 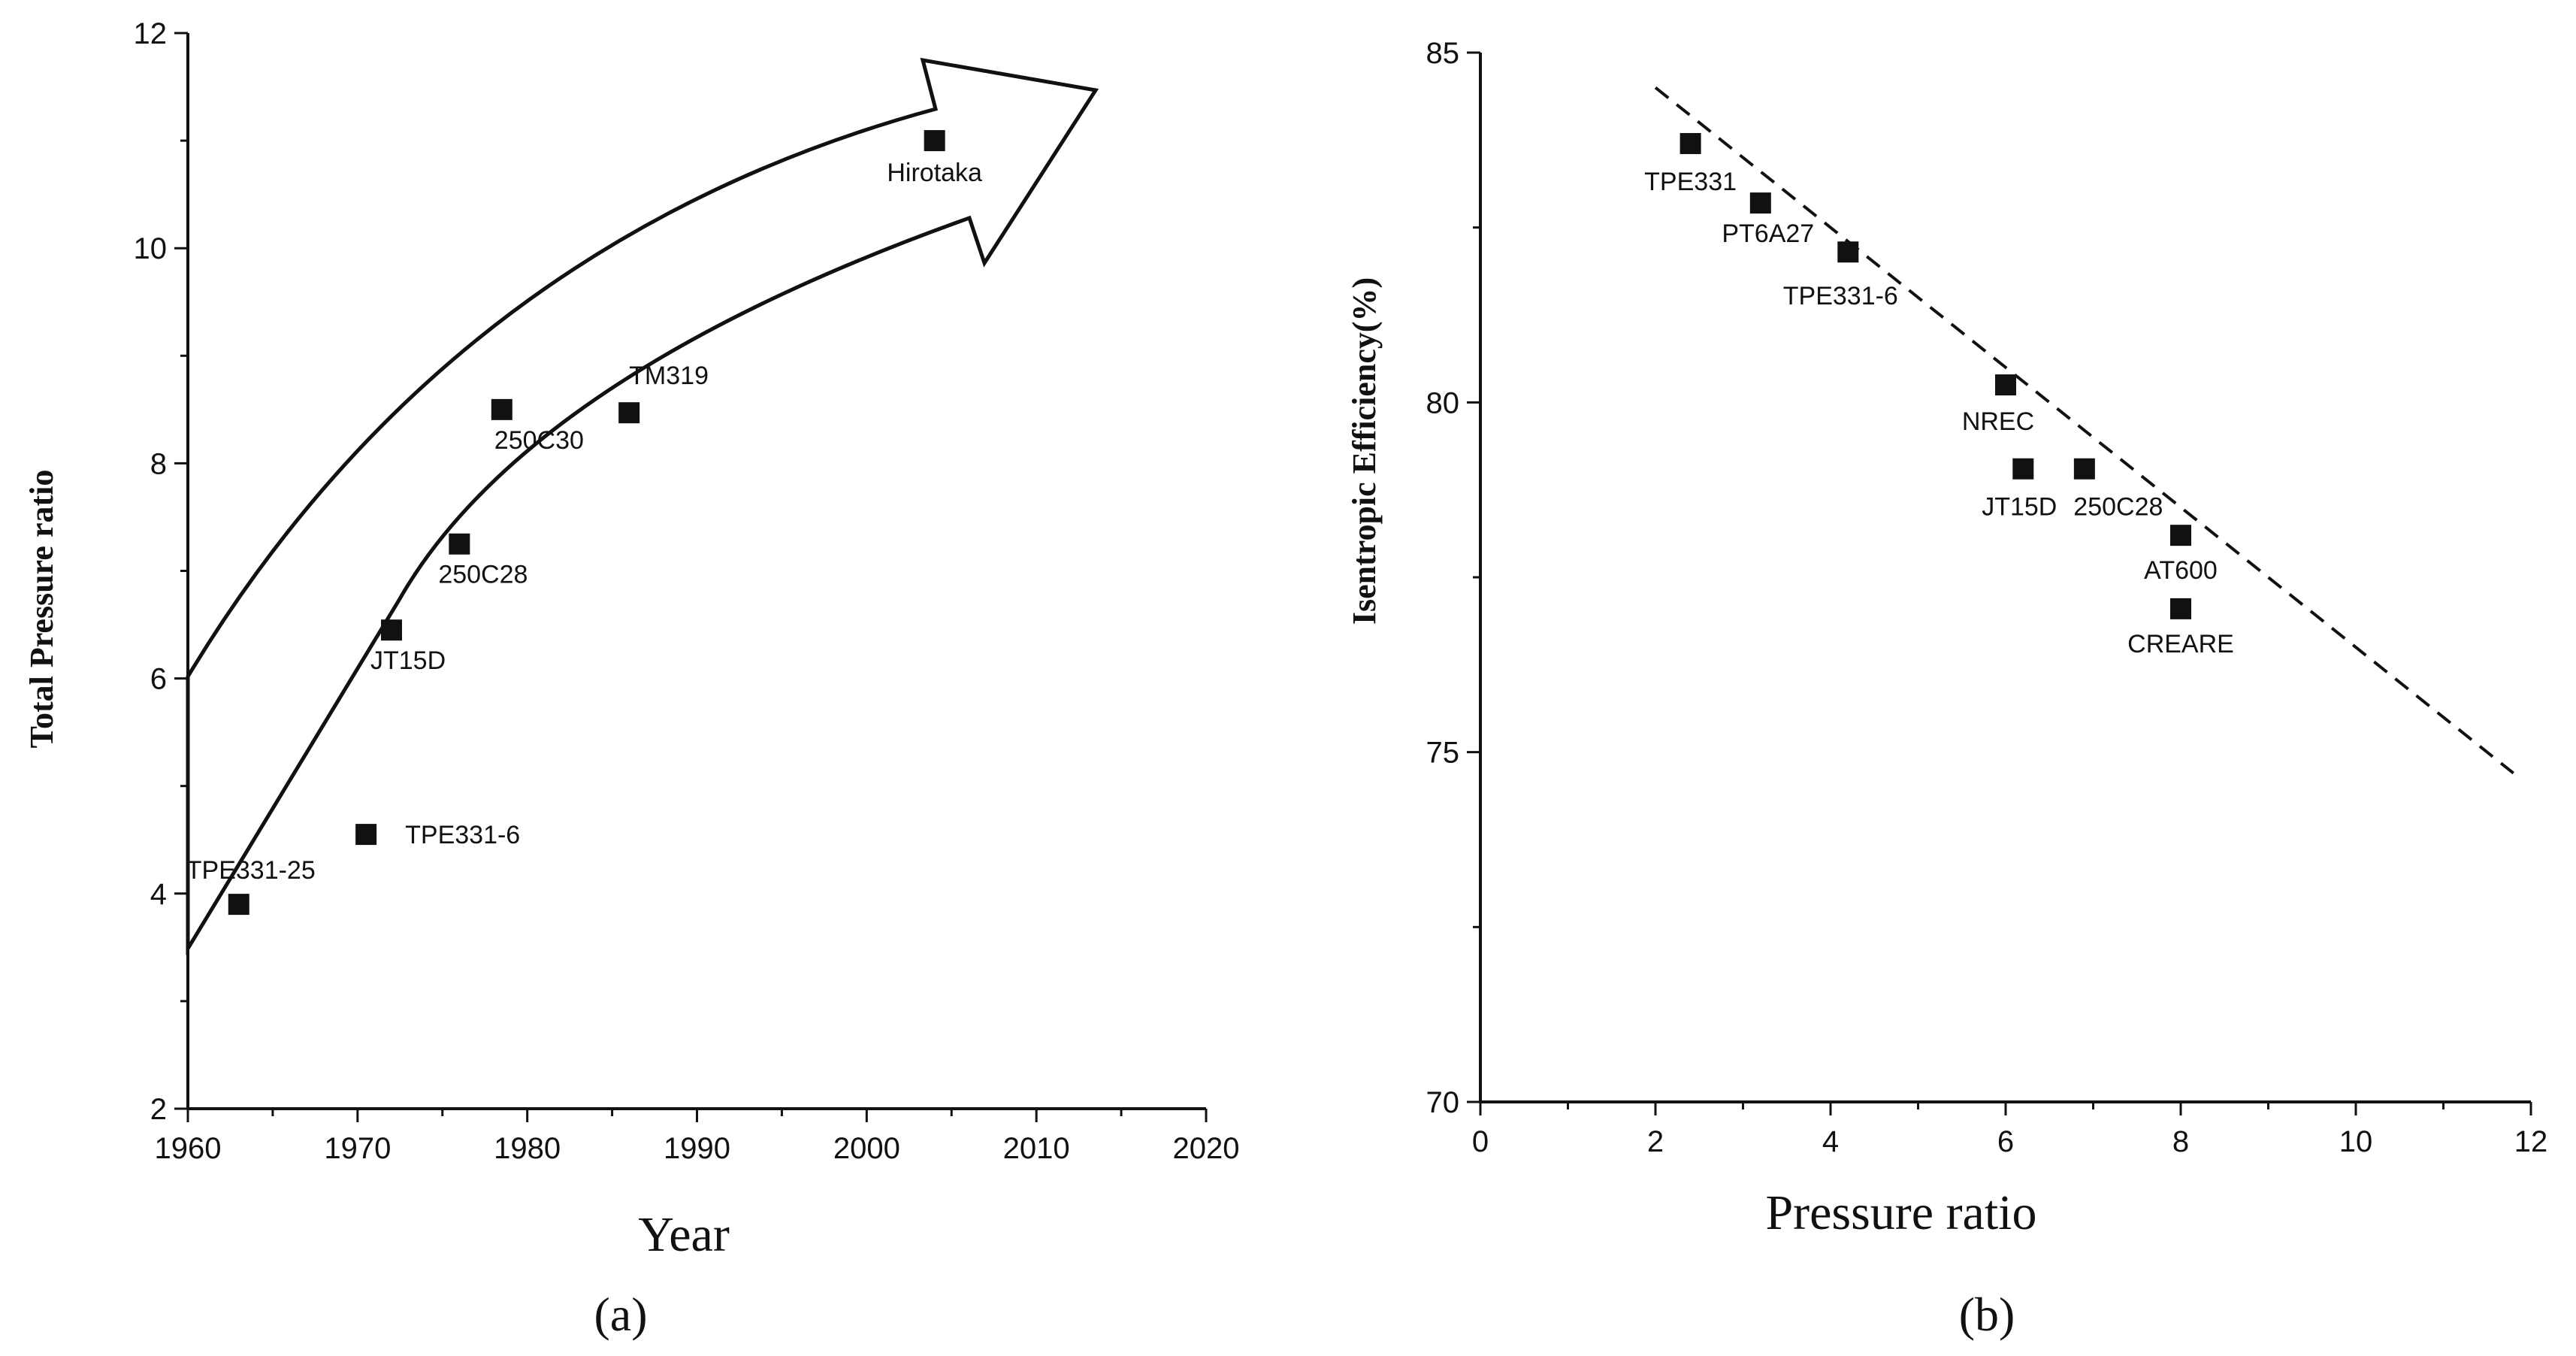 I want to click on y-tick-label-a: 4, so click(x=158, y=894).